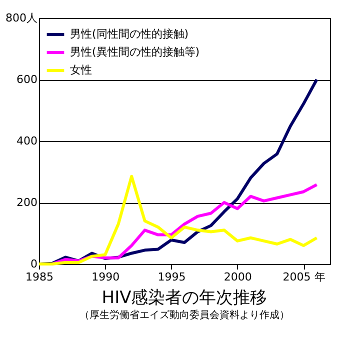 This screenshot has height=350, width=350. What do you see at coordinates (238, 277) in the screenshot?
I see `x-tick-label: 2000` at bounding box center [238, 277].